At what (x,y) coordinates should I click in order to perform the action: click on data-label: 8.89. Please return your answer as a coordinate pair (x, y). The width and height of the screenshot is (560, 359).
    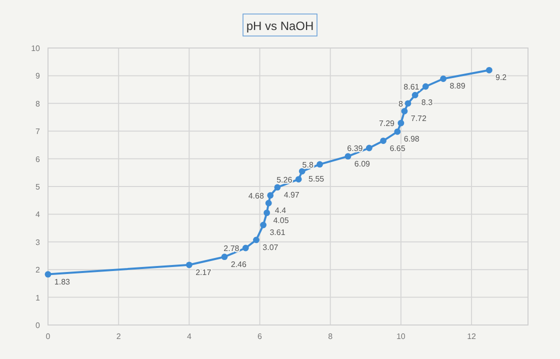
    Looking at the image, I should click on (458, 86).